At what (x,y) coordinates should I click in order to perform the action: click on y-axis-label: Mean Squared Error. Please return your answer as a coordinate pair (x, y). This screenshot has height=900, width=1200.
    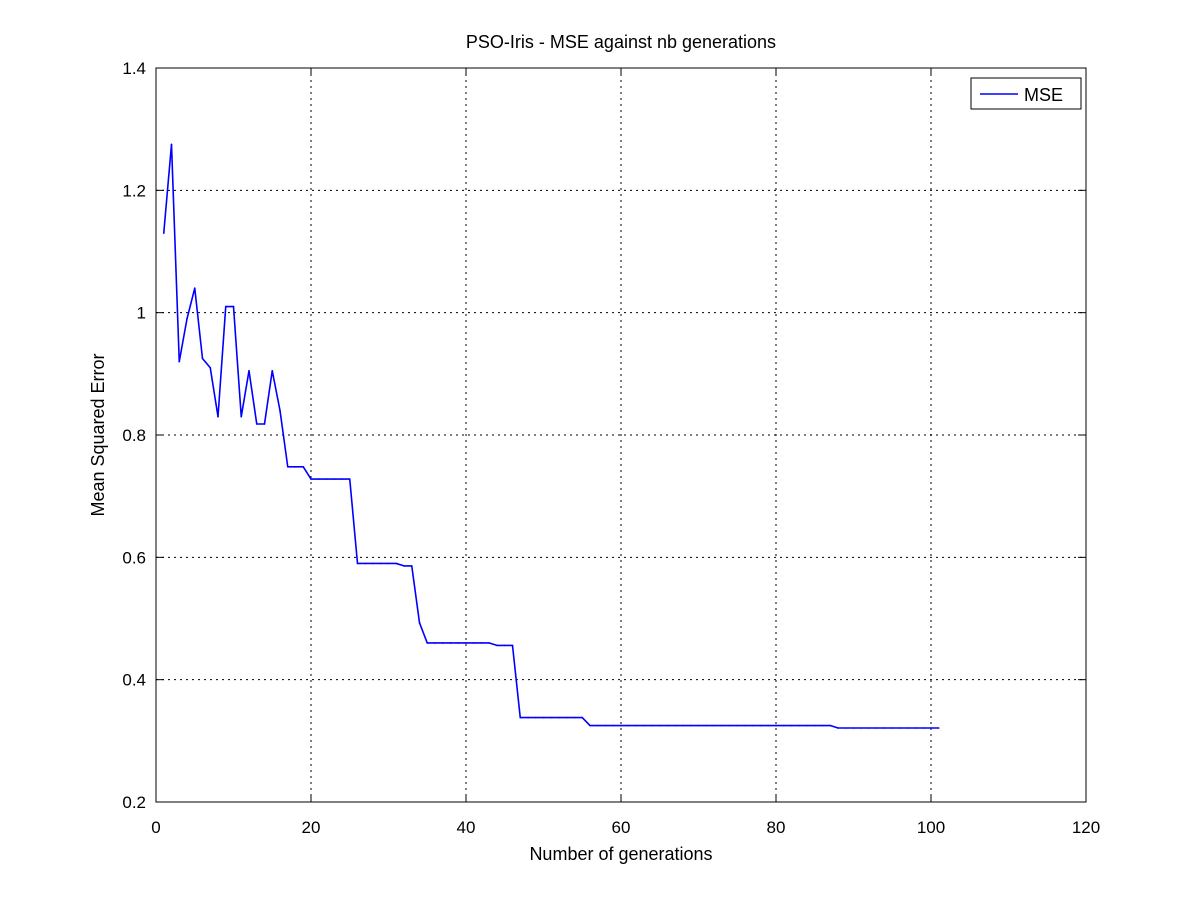
    Looking at the image, I should click on (98, 434).